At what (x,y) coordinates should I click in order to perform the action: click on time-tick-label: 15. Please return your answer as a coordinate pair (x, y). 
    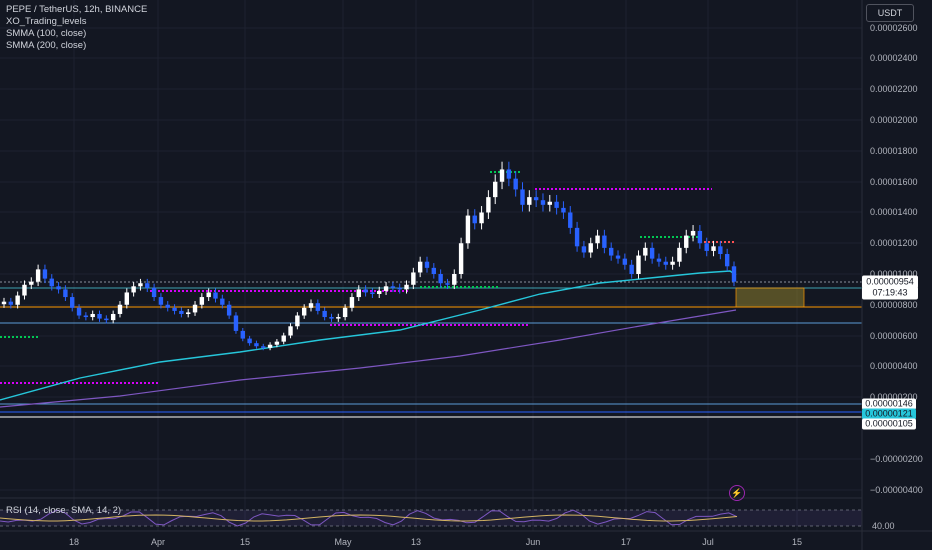
    Looking at the image, I should click on (797, 542).